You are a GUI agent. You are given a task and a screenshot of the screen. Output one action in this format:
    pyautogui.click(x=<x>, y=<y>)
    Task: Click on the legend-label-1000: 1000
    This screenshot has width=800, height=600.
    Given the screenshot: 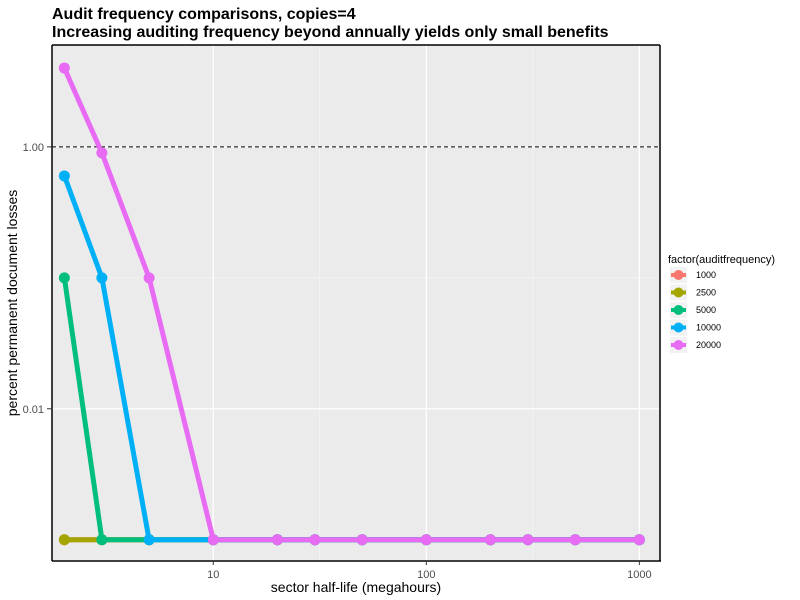 What is the action you would take?
    pyautogui.click(x=706, y=275)
    